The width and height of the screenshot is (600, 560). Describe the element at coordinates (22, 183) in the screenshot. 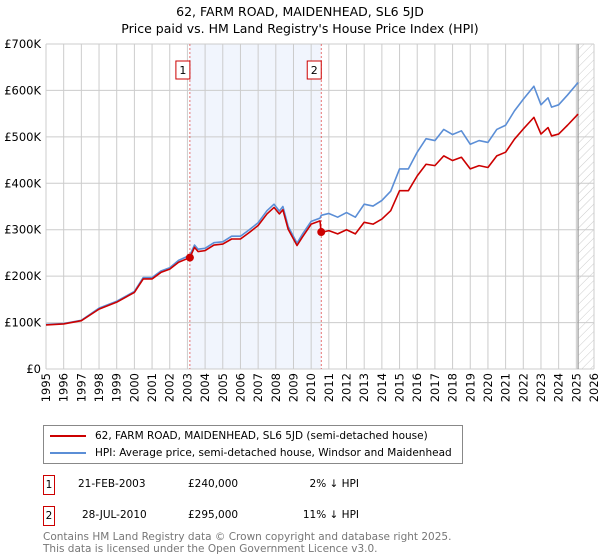

I see `y-tick-label: £400K` at that location.